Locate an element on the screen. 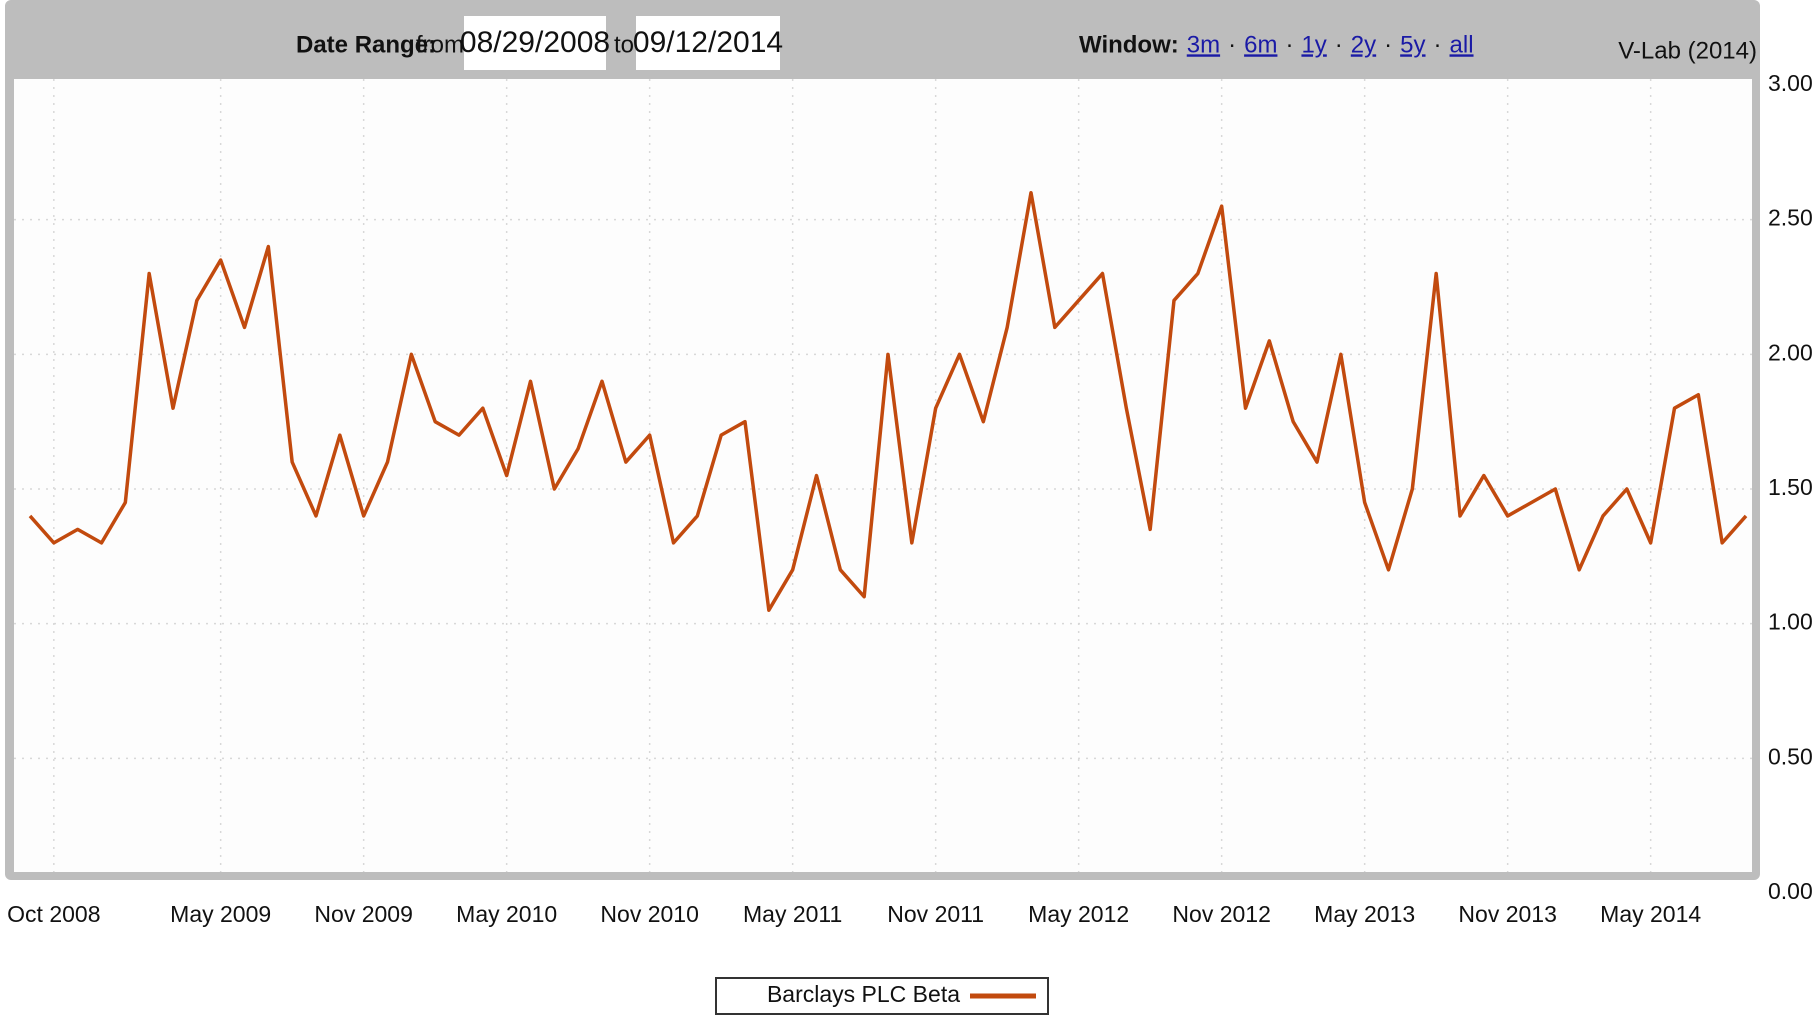 The image size is (1819, 1015). from-date: 08/29/2008 is located at coordinates (535, 42).